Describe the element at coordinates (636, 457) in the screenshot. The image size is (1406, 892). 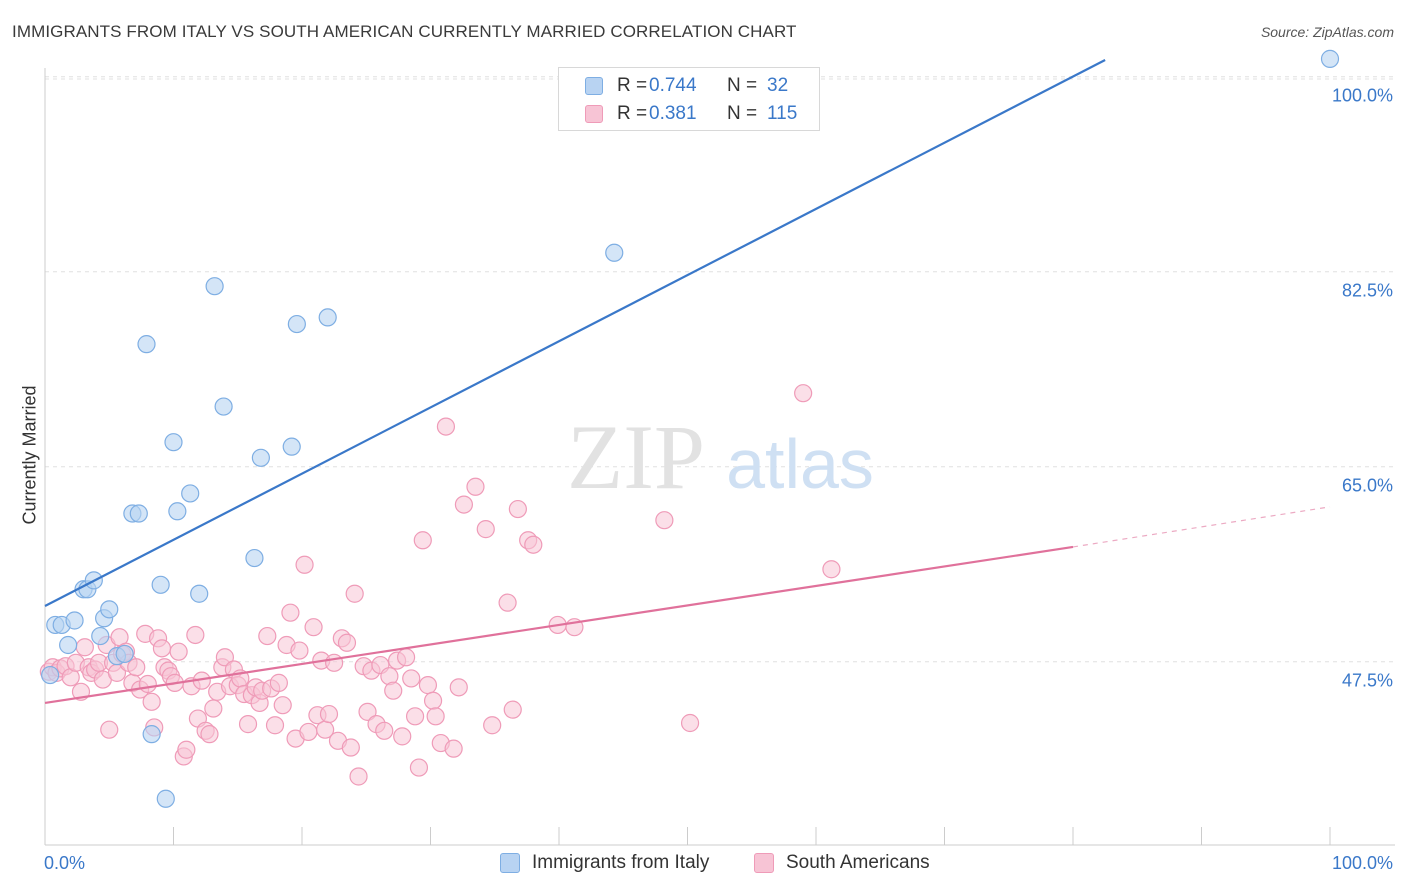
I see `watermark-zip: ZIP` at that location.